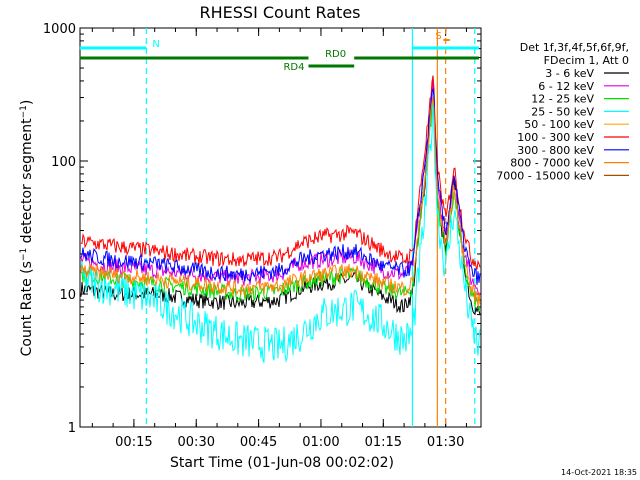 The width and height of the screenshot is (640, 480). I want to click on y-axis-label-sup1: −1, so click(24, 254).